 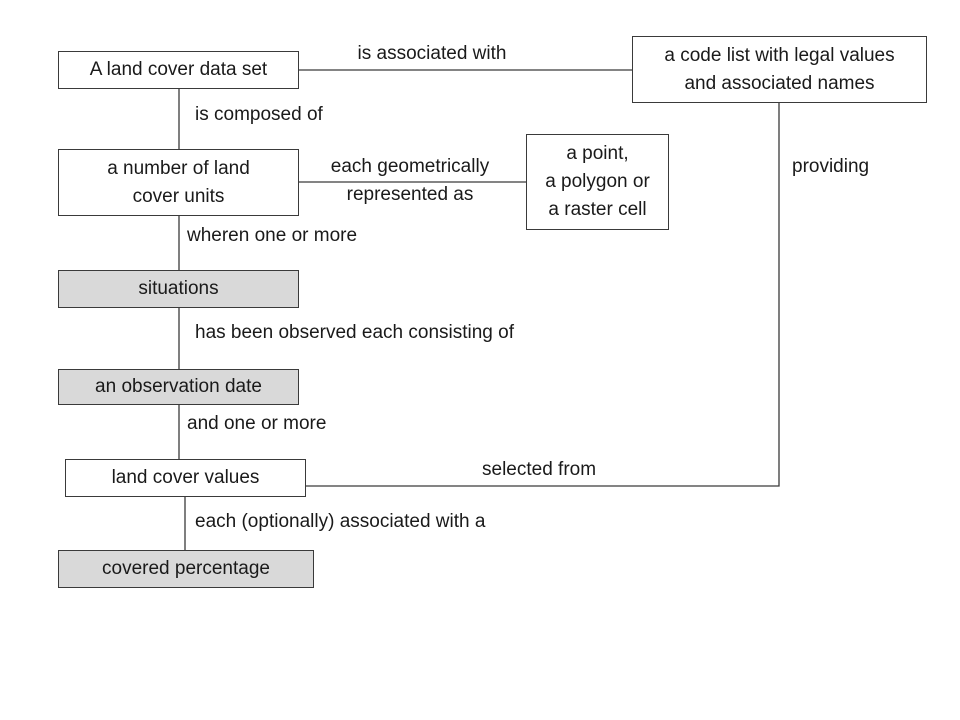 What do you see at coordinates (340, 521) in the screenshot?
I see `label-optionally-associated: each (optionally) associated with a` at bounding box center [340, 521].